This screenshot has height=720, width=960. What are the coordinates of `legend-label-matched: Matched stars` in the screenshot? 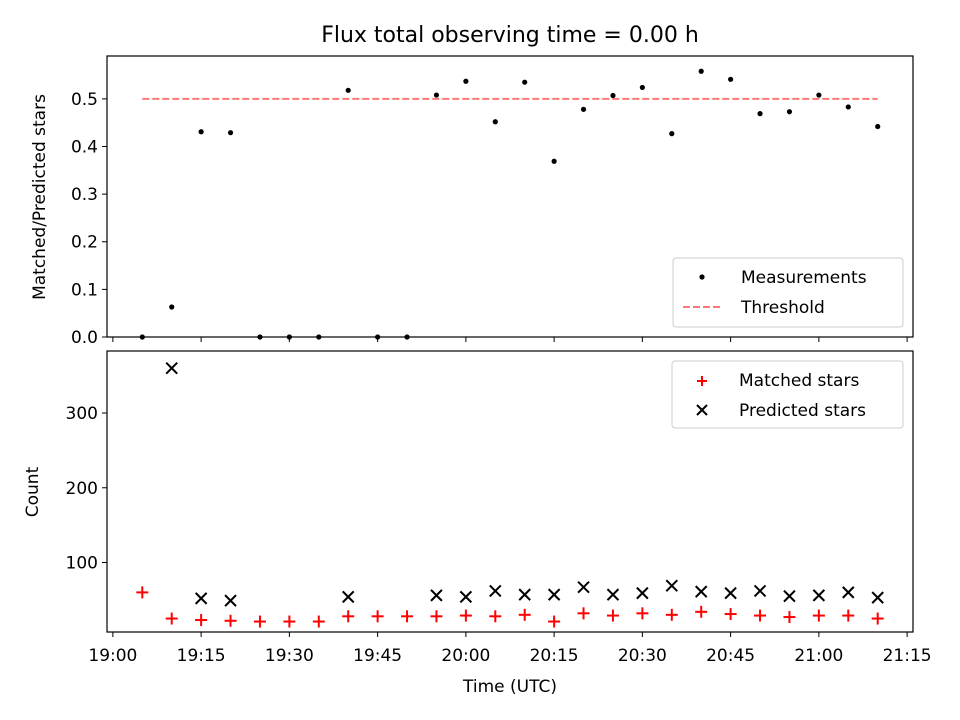 It's located at (799, 381).